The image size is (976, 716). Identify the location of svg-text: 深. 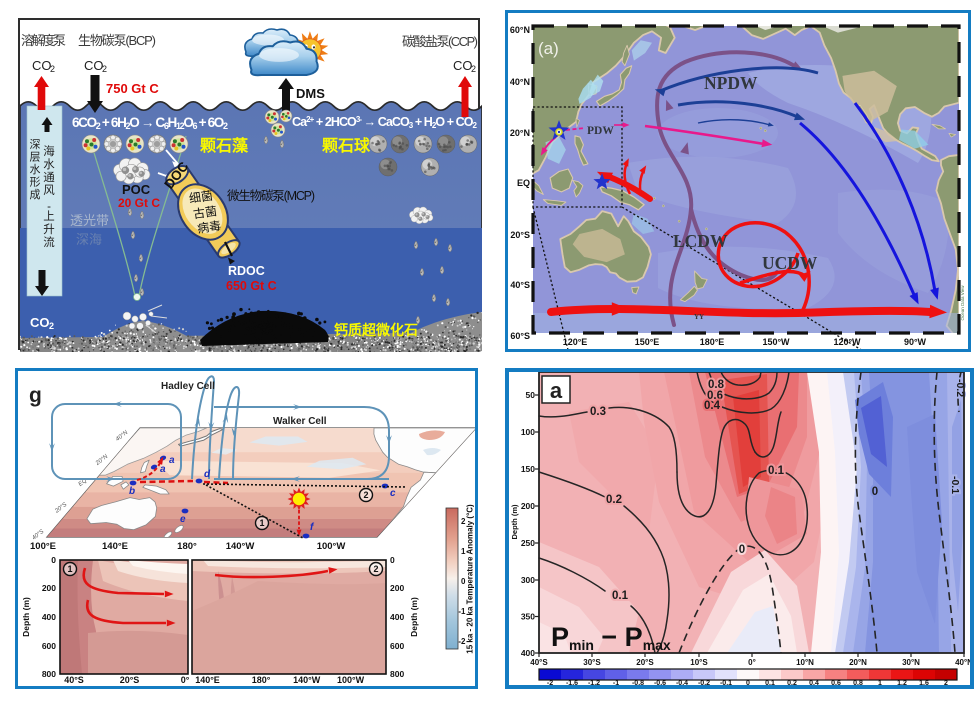
(35, 144).